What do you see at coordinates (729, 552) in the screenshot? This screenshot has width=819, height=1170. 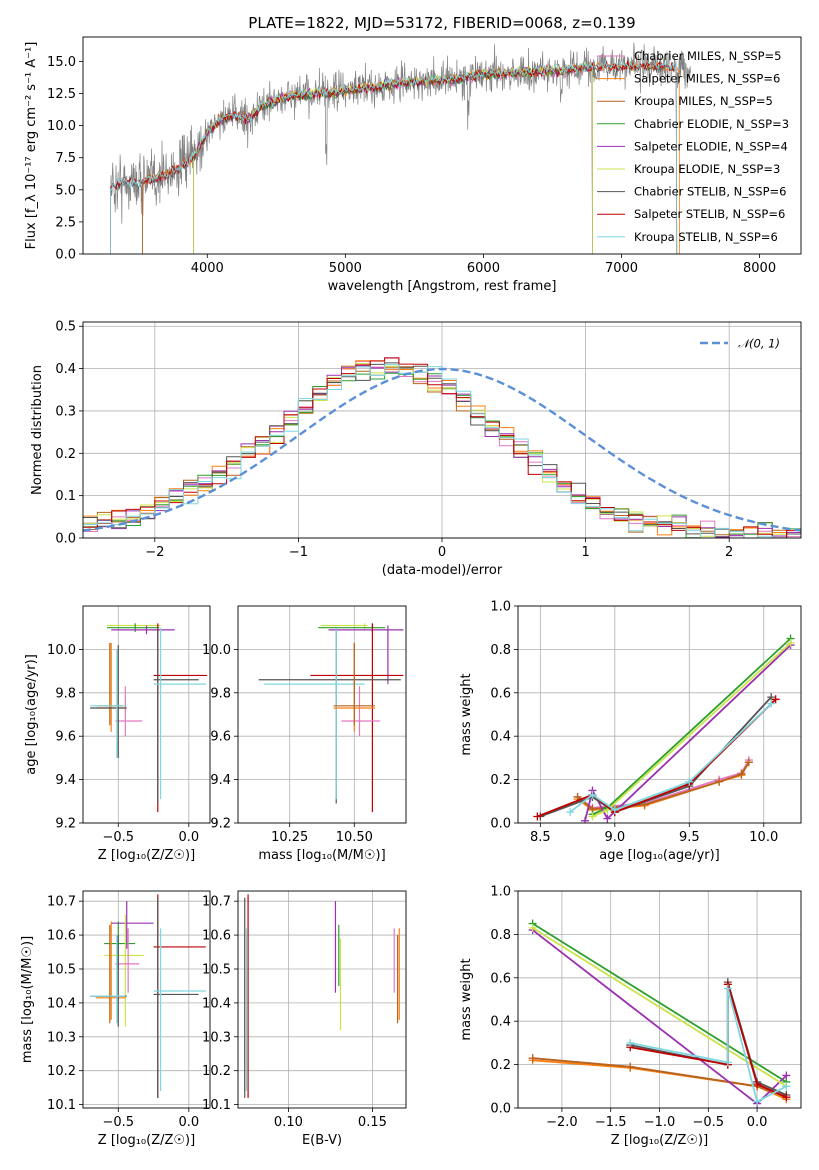 I see `x-tick-label: 2` at bounding box center [729, 552].